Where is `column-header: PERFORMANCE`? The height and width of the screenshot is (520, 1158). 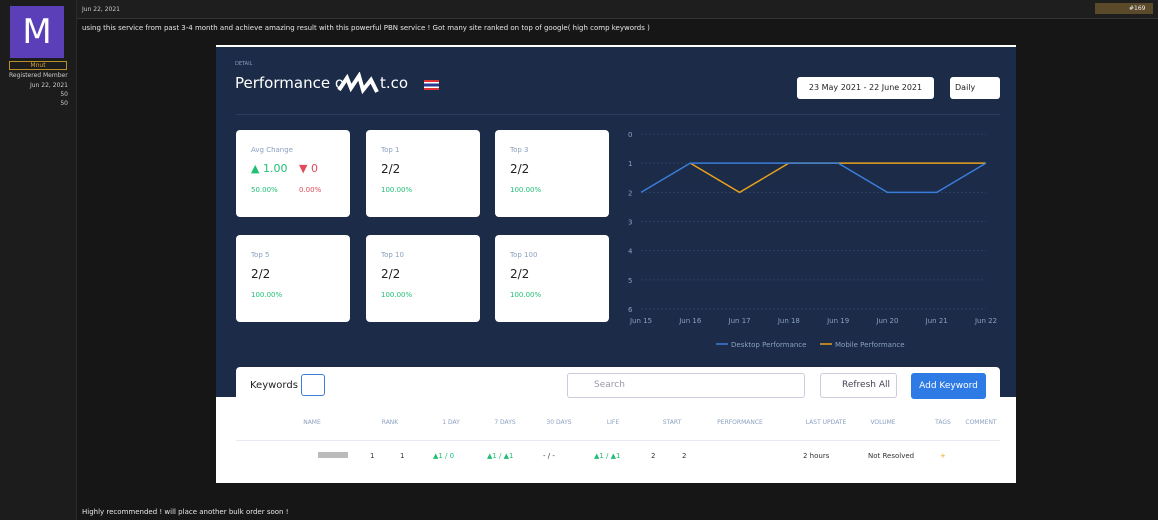 column-header: PERFORMANCE is located at coordinates (740, 422).